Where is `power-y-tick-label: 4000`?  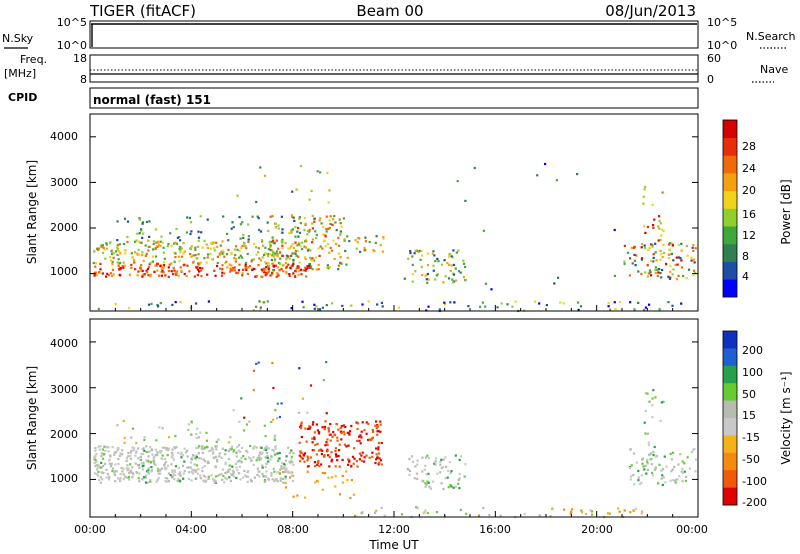
power-y-tick-label: 4000 is located at coordinates (64, 136).